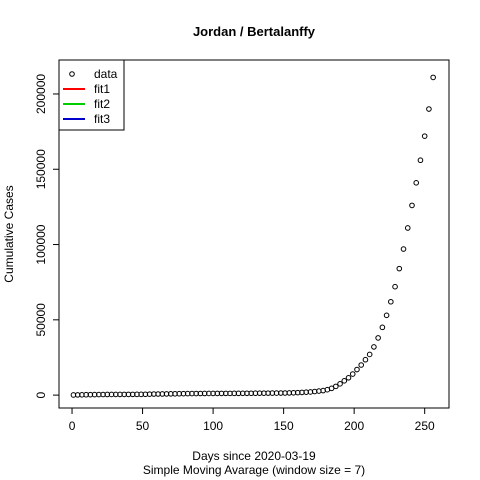 The width and height of the screenshot is (480, 480). Describe the element at coordinates (284, 426) in the screenshot. I see `x-tick-label: 150` at that location.